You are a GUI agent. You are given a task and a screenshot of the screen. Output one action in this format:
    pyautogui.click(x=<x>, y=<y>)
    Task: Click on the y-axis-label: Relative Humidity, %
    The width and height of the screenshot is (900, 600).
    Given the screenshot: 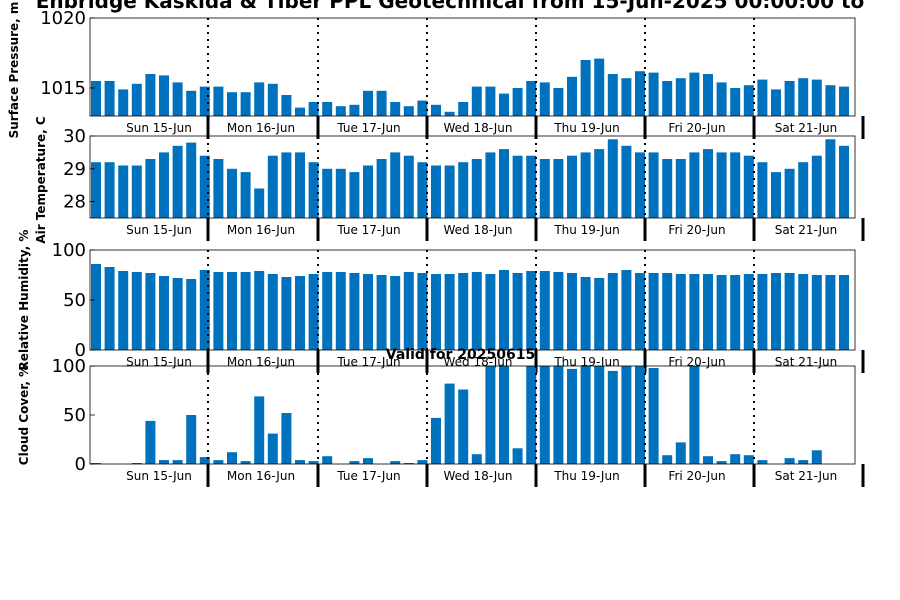 What is the action you would take?
    pyautogui.click(x=24, y=300)
    